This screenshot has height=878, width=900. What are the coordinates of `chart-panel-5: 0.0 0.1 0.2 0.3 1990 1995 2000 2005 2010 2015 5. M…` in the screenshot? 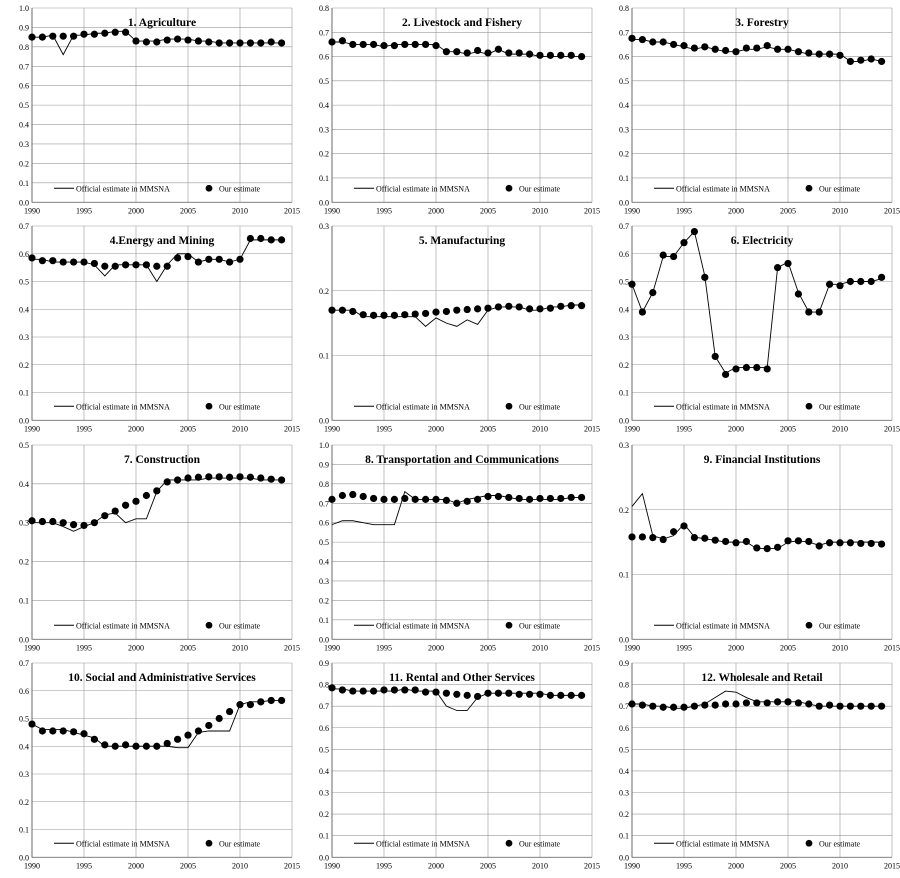 It's located at (450, 327).